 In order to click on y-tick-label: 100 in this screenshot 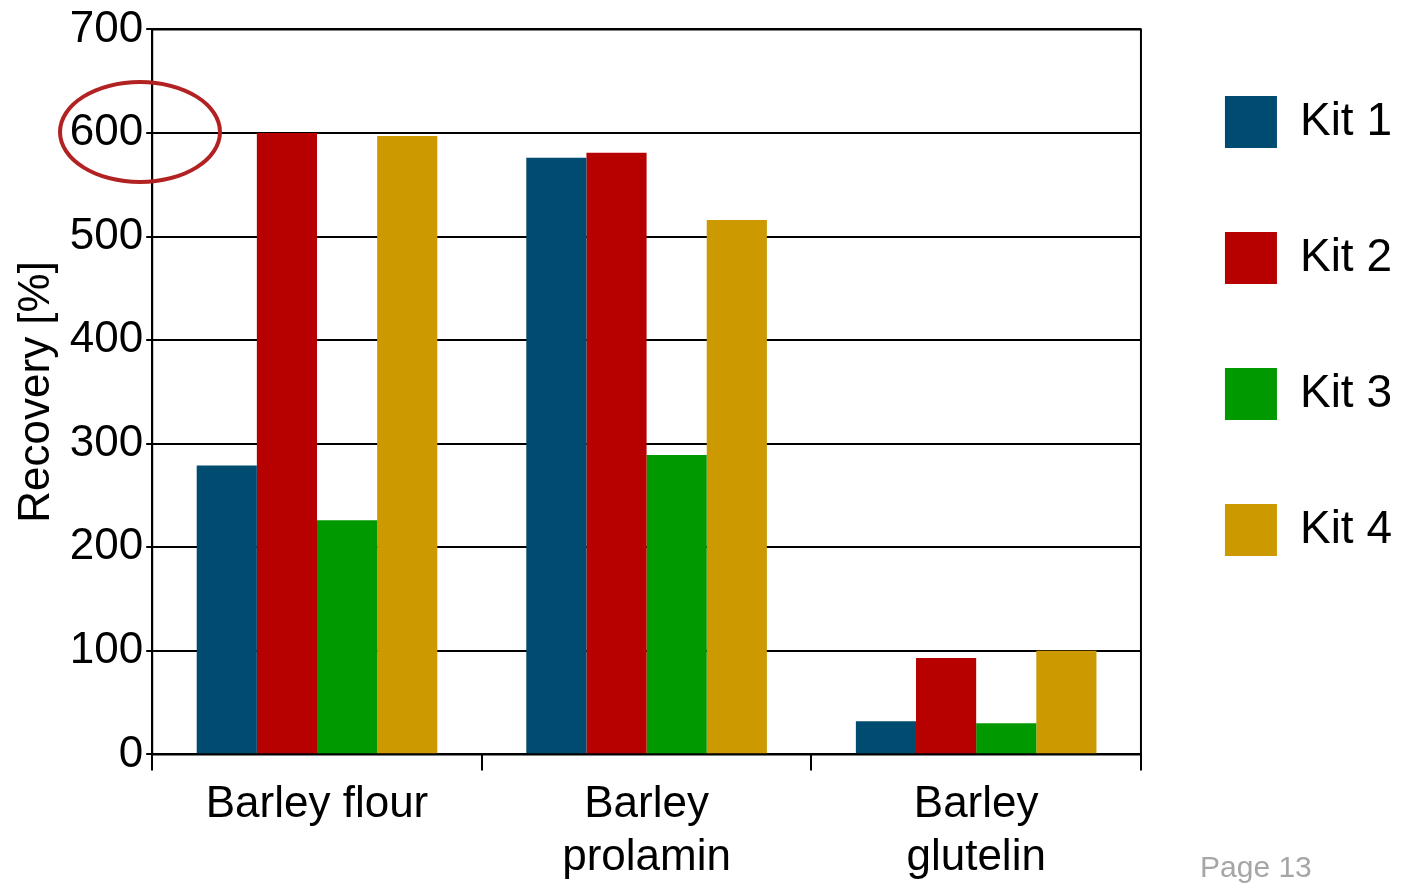, I will do `click(106, 647)`.